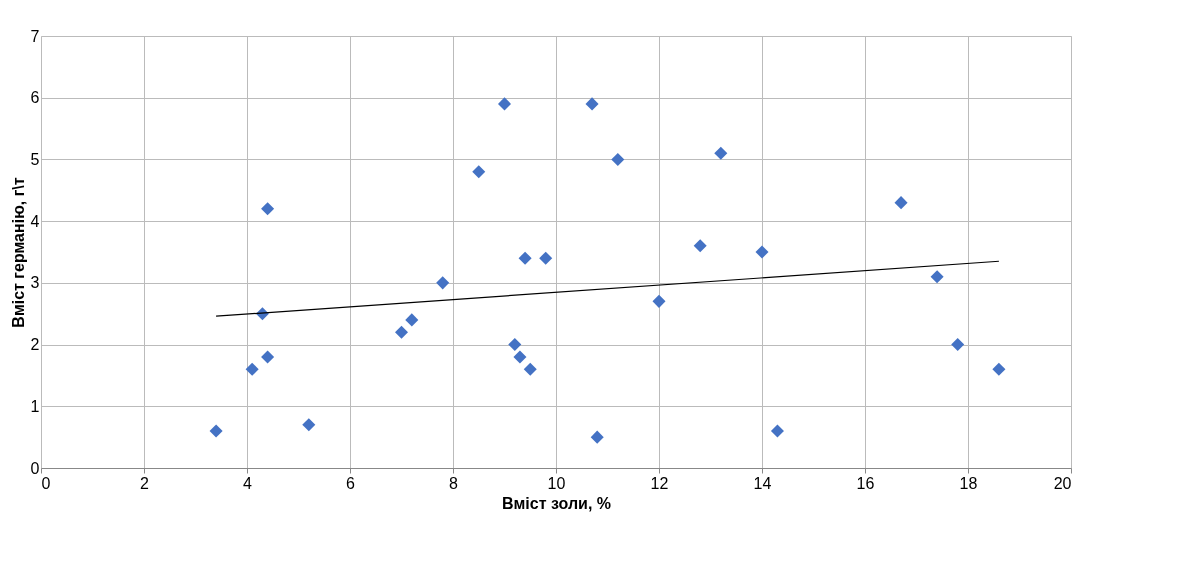 This screenshot has height=587, width=1181. What do you see at coordinates (35, 283) in the screenshot?
I see `y-tick-label: 3` at bounding box center [35, 283].